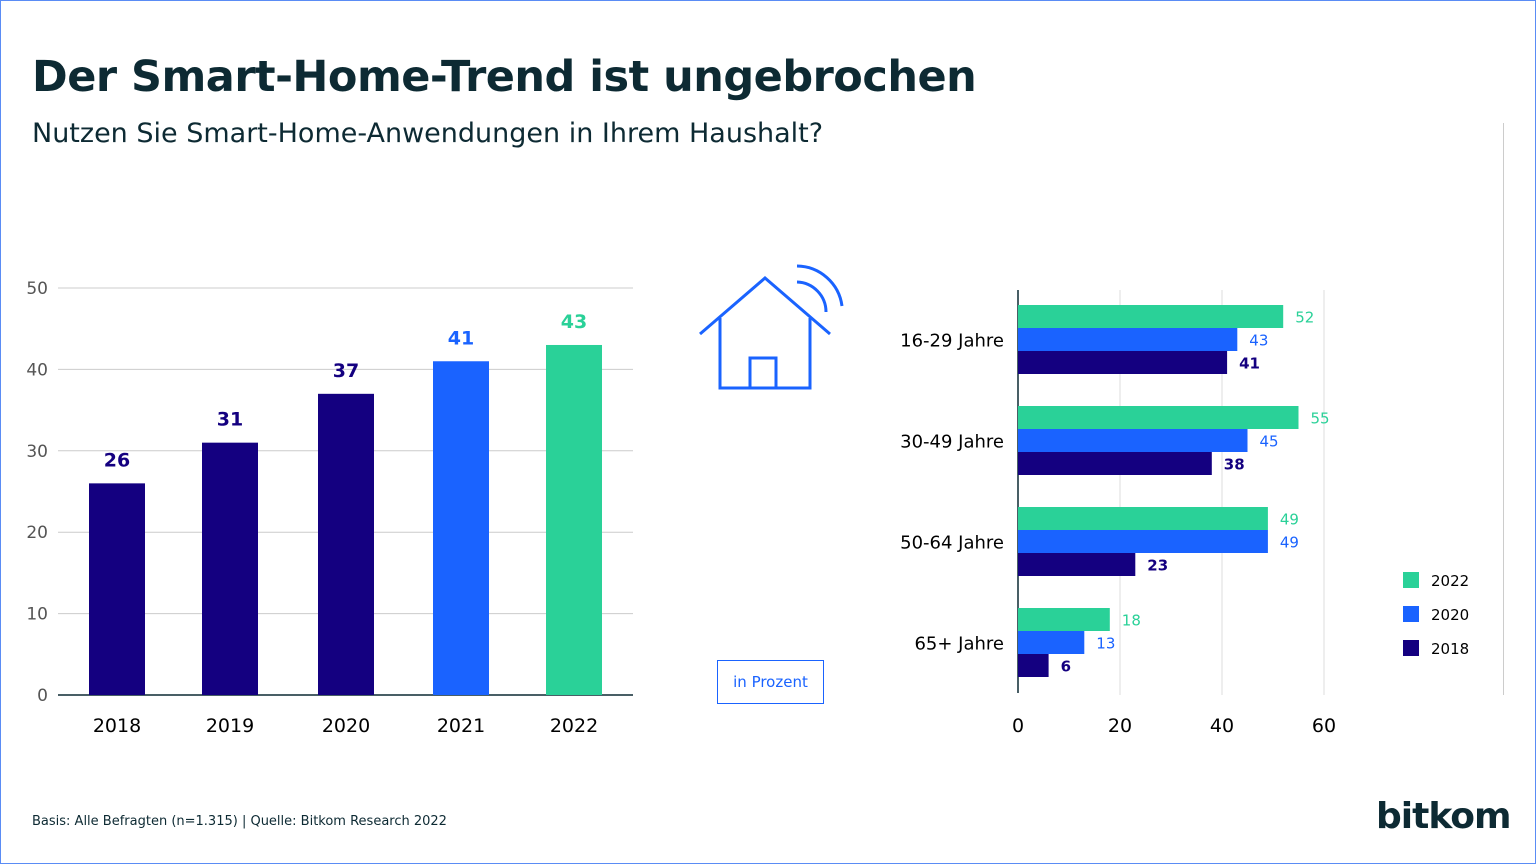 The image size is (1536, 864). What do you see at coordinates (461, 528) in the screenshot?
I see `bar-2021` at bounding box center [461, 528].